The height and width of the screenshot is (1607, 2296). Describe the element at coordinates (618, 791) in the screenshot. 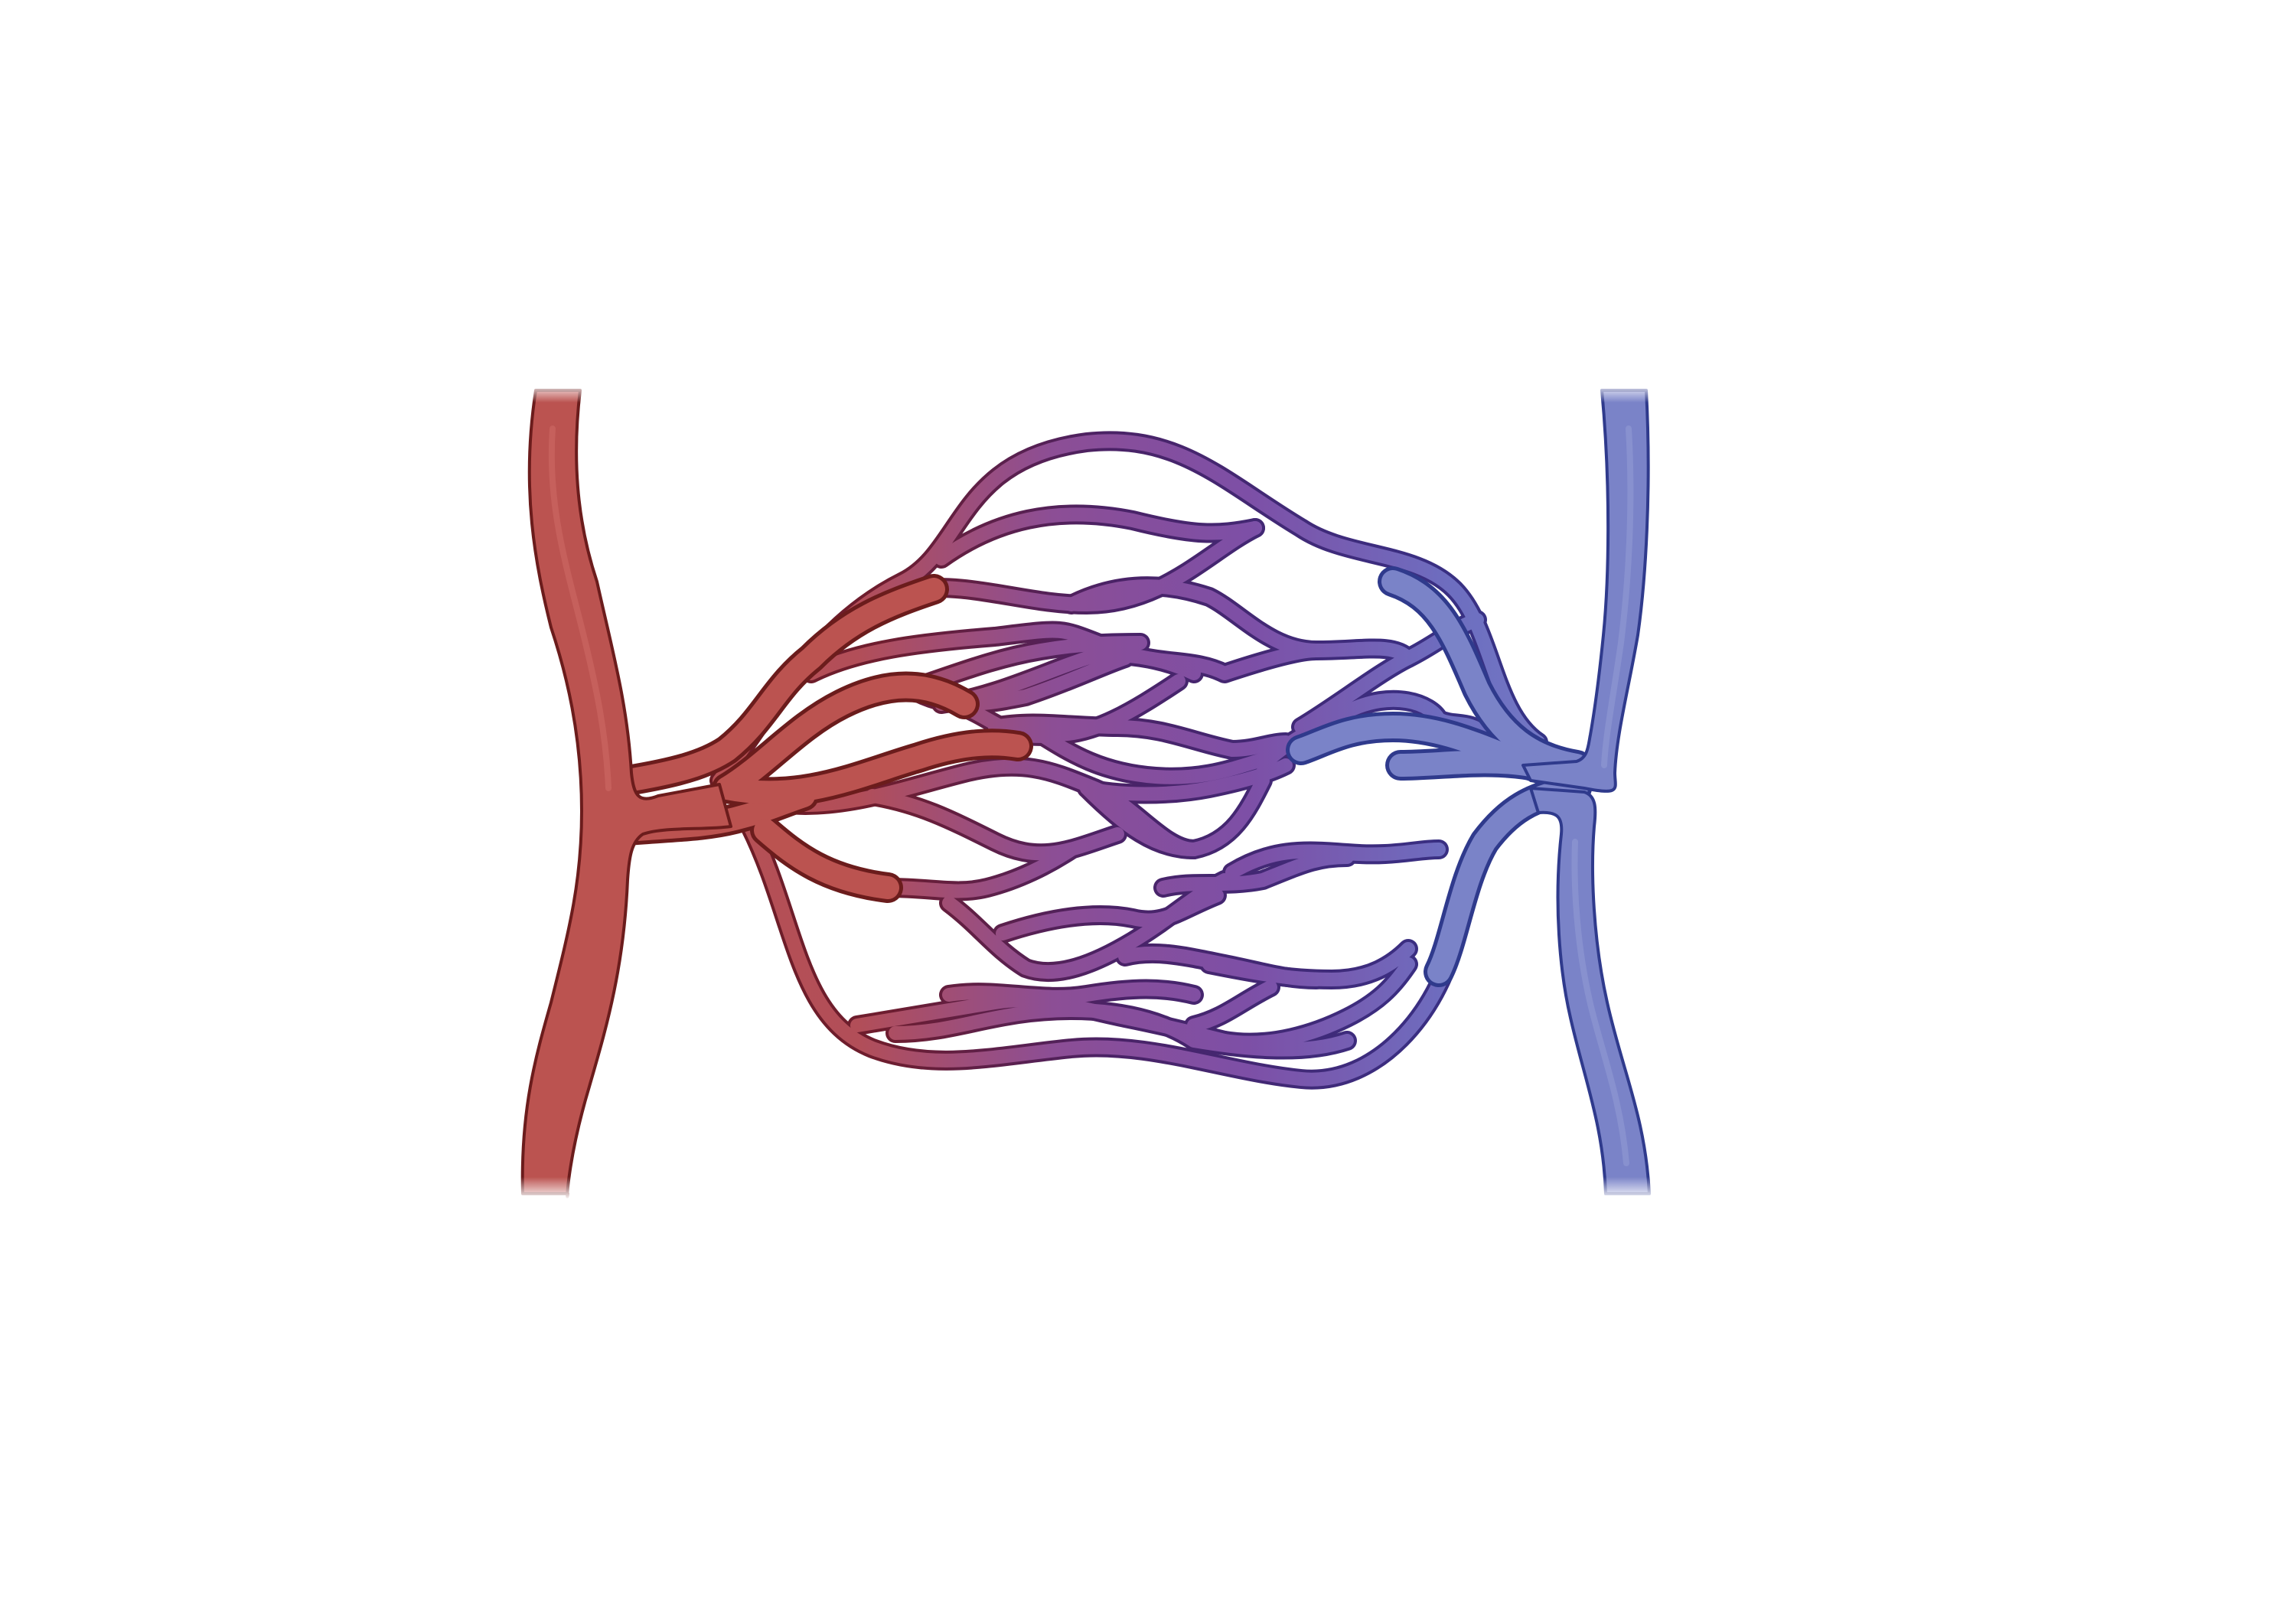

I see `artery-vessel` at that location.